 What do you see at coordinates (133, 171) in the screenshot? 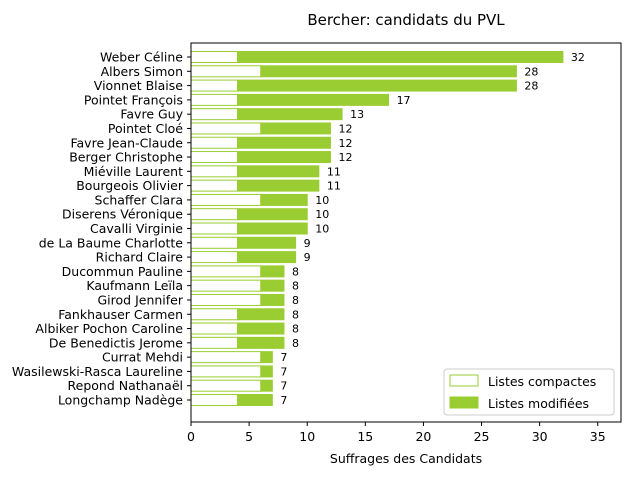
I see `category-label: Miéville Laurent` at bounding box center [133, 171].